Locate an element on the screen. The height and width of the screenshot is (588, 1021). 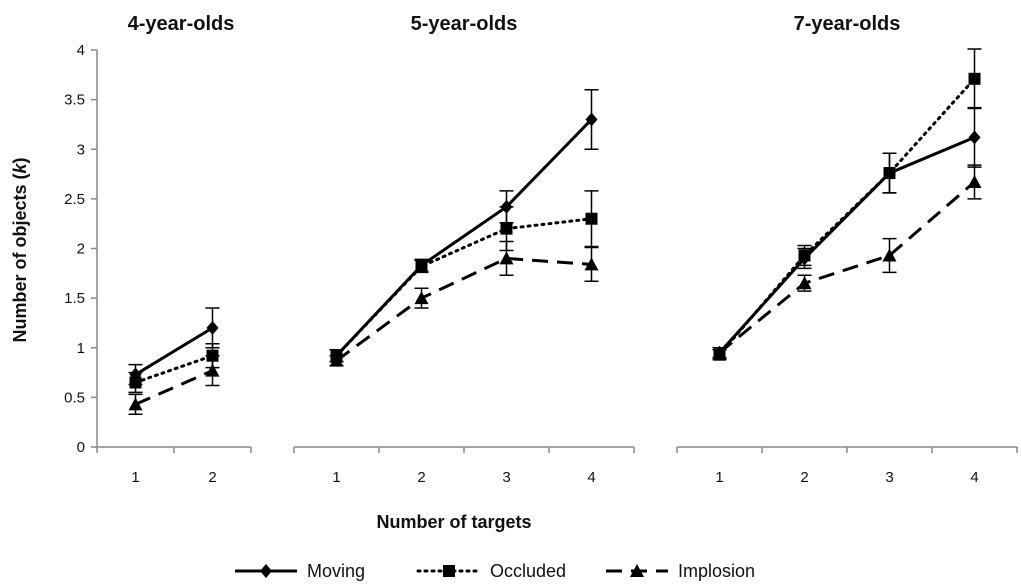
y-axis-title-post: ) is located at coordinates (20, 160).